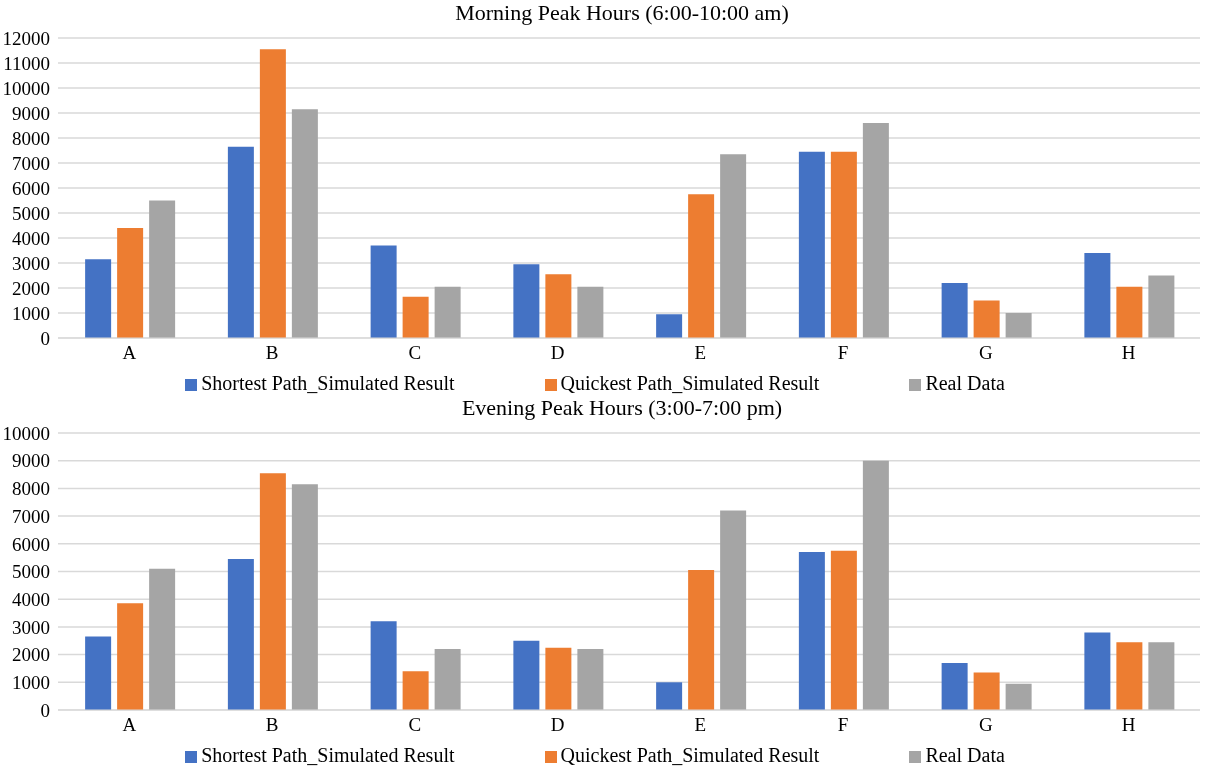  What do you see at coordinates (622, 13) in the screenshot?
I see `chart-title: Morning Peak Hours (6:00-10:00 am)` at bounding box center [622, 13].